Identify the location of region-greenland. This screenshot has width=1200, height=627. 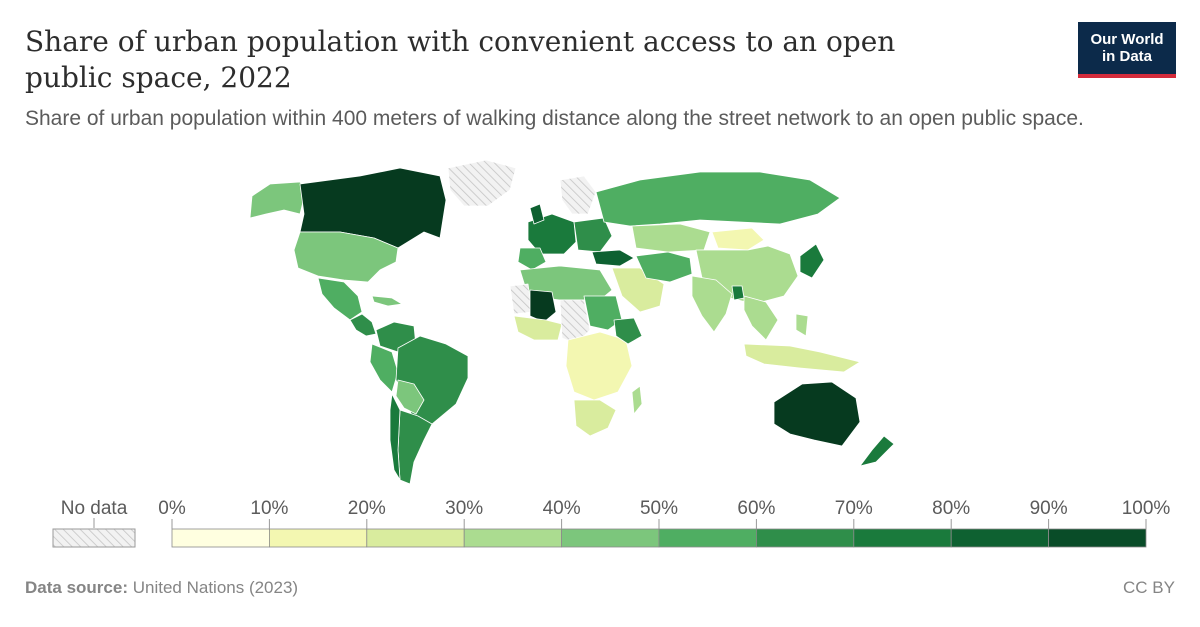
(482, 183).